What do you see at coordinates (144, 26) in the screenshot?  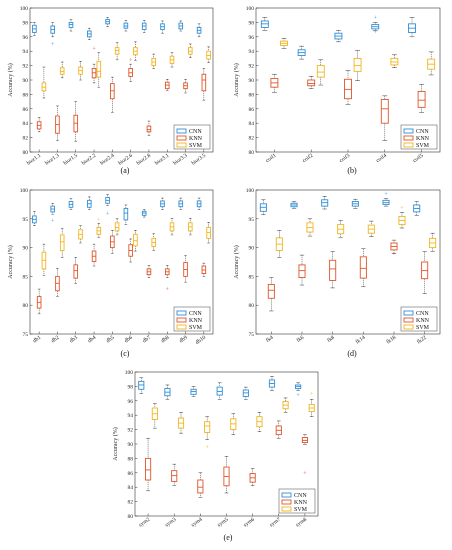 I see `box-cnn-bior2.8` at bounding box center [144, 26].